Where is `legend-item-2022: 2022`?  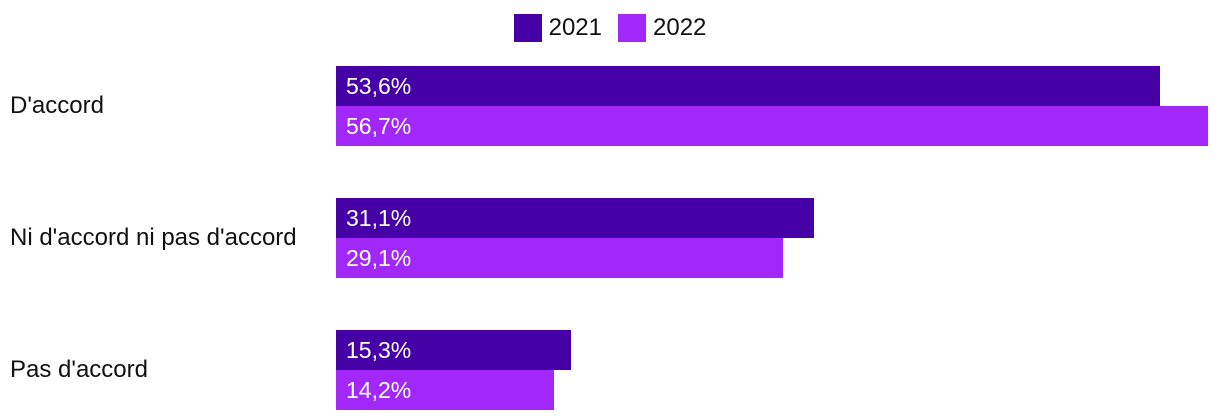 legend-item-2022: 2022 is located at coordinates (662, 28).